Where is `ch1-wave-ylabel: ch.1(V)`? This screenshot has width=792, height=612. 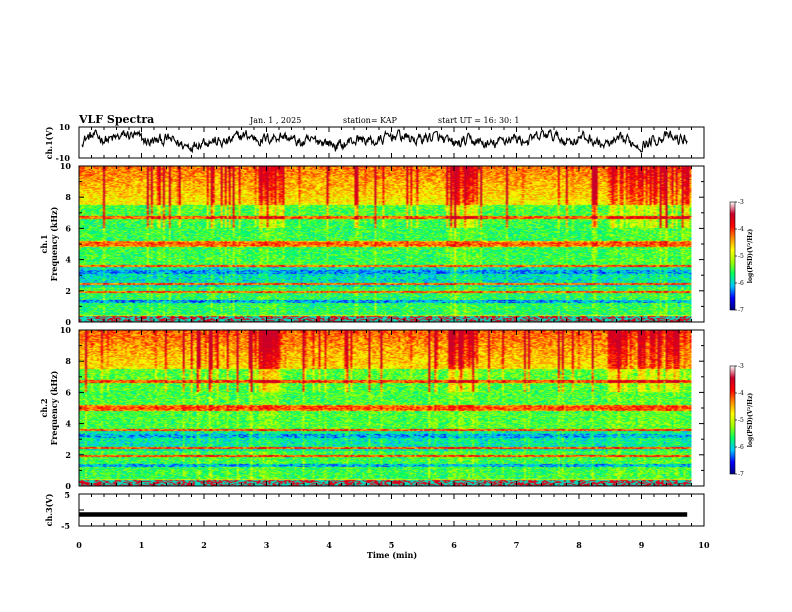
ch1-wave-ylabel: ch.1(V) is located at coordinates (49, 142).